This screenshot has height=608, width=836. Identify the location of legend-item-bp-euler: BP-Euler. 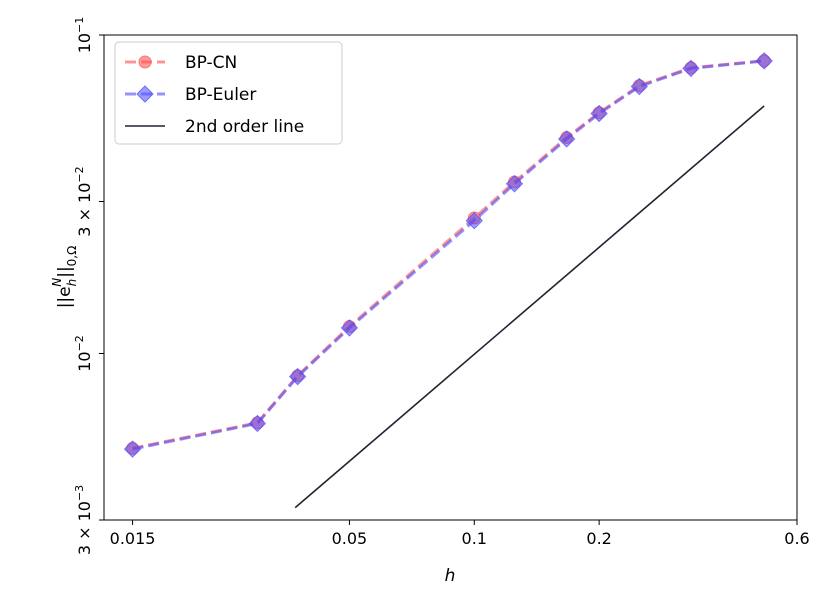
(190, 95).